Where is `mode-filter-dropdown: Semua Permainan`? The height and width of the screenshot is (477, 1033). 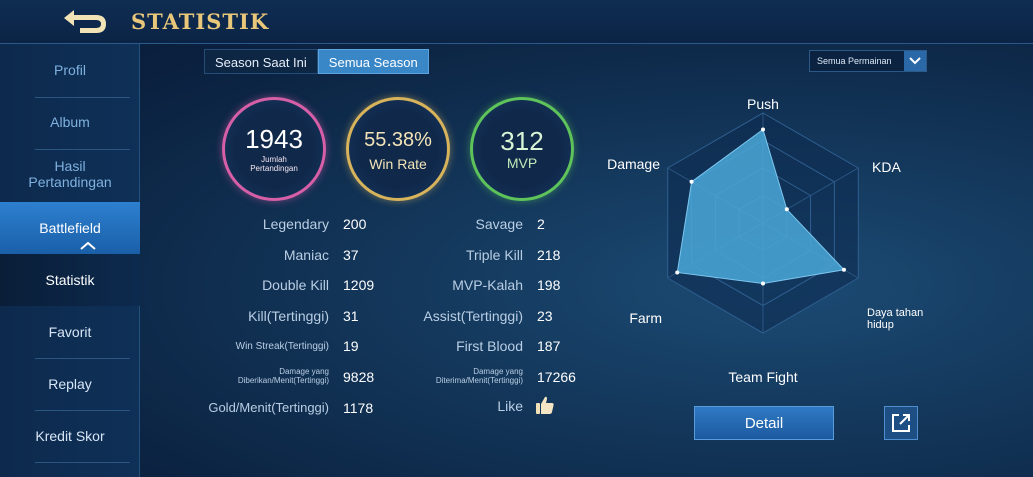 mode-filter-dropdown: Semua Permainan is located at coordinates (868, 61).